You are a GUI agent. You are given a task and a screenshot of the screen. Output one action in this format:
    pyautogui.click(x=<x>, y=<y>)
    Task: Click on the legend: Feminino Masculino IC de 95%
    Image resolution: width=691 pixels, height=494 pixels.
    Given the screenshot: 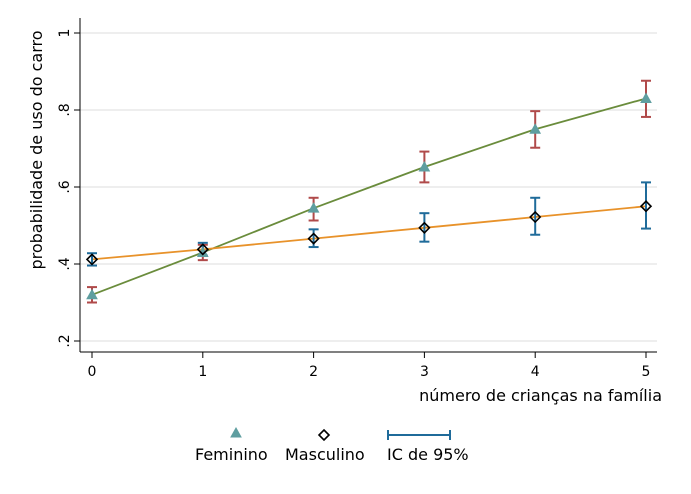 What is the action you would take?
    pyautogui.click(x=332, y=445)
    